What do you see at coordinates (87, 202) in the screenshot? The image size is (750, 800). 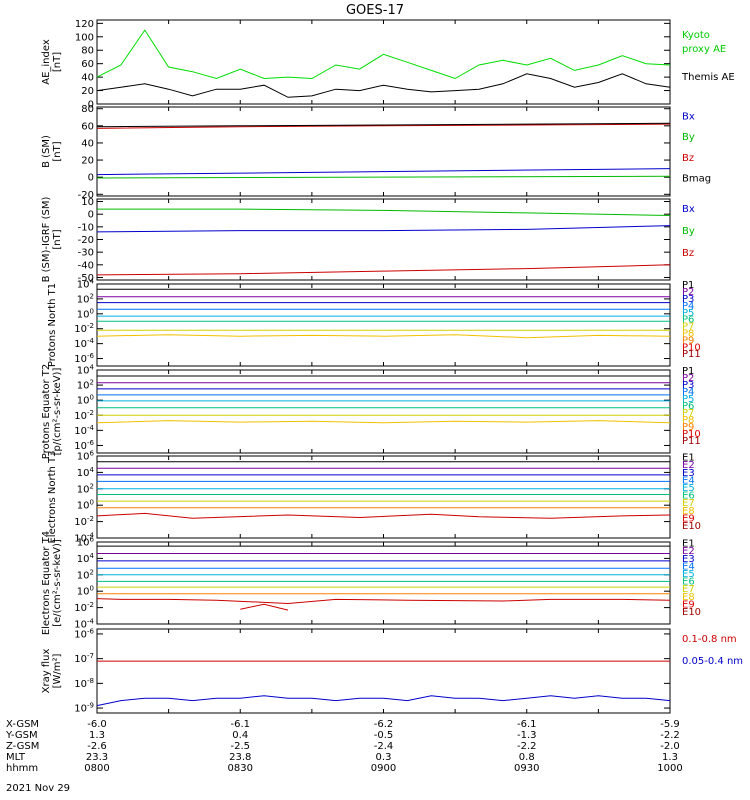 I see `y-tick-label: 10` at bounding box center [87, 202].